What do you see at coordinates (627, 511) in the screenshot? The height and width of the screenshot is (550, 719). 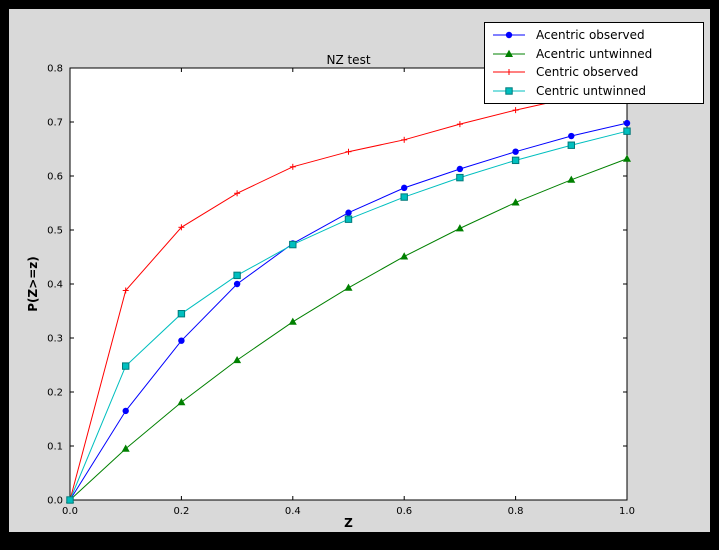 I see `x-tick-label: 1.0` at bounding box center [627, 511].